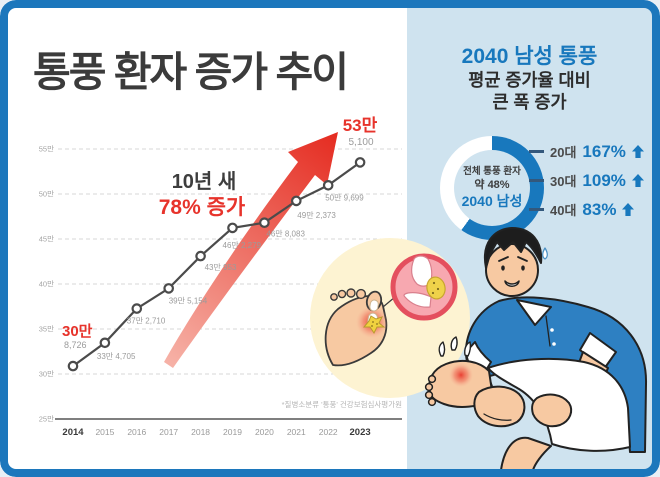 The image size is (660, 477). Describe the element at coordinates (75, 345) in the screenshot. I see `first-point-sub: 8,726` at that location.